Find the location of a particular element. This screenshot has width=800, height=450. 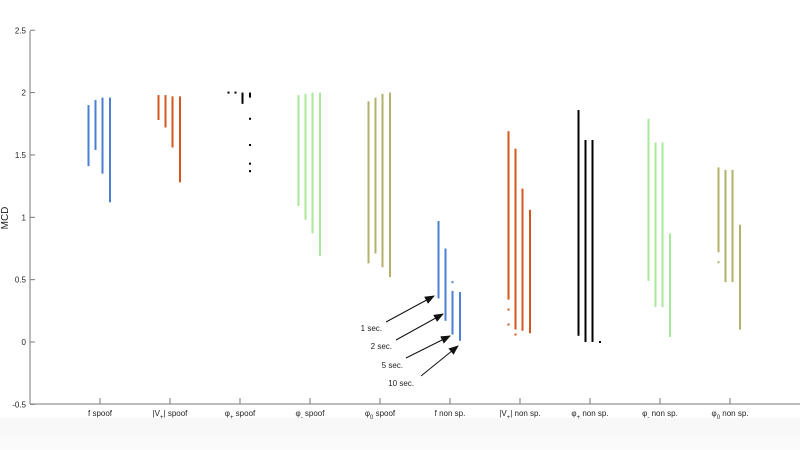

y-tick-label: -0.5 is located at coordinates (19, 404).